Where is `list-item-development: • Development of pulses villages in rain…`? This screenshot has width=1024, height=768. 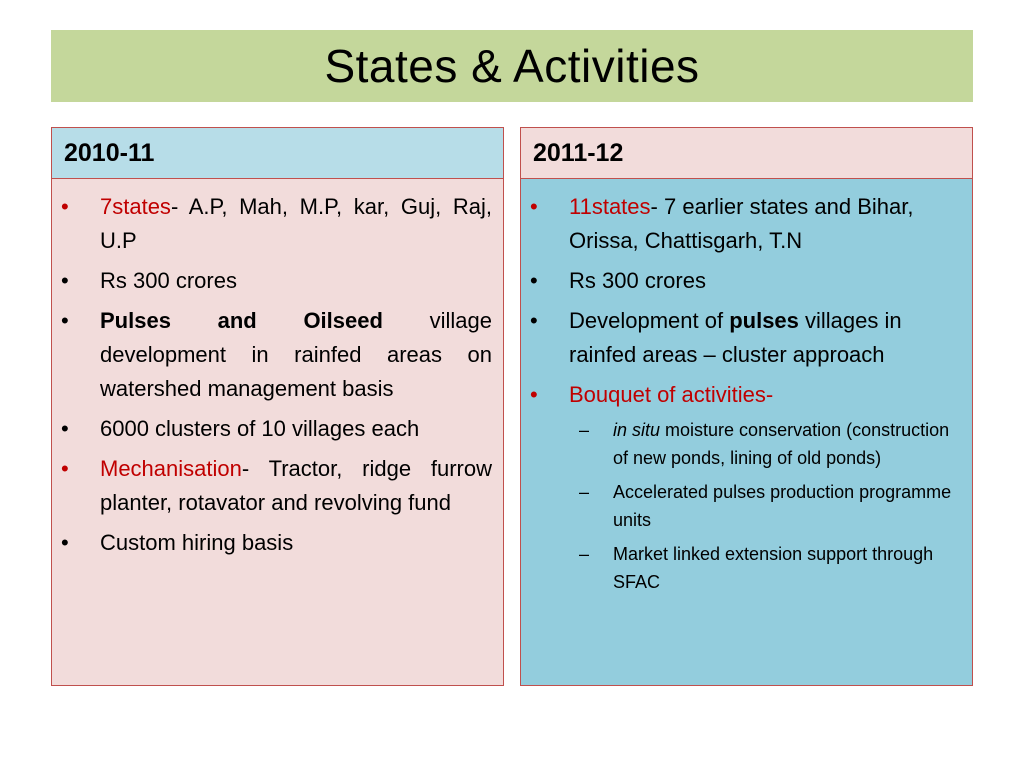 list-item-development: • Development of pulses villages in rain… is located at coordinates (741, 338).